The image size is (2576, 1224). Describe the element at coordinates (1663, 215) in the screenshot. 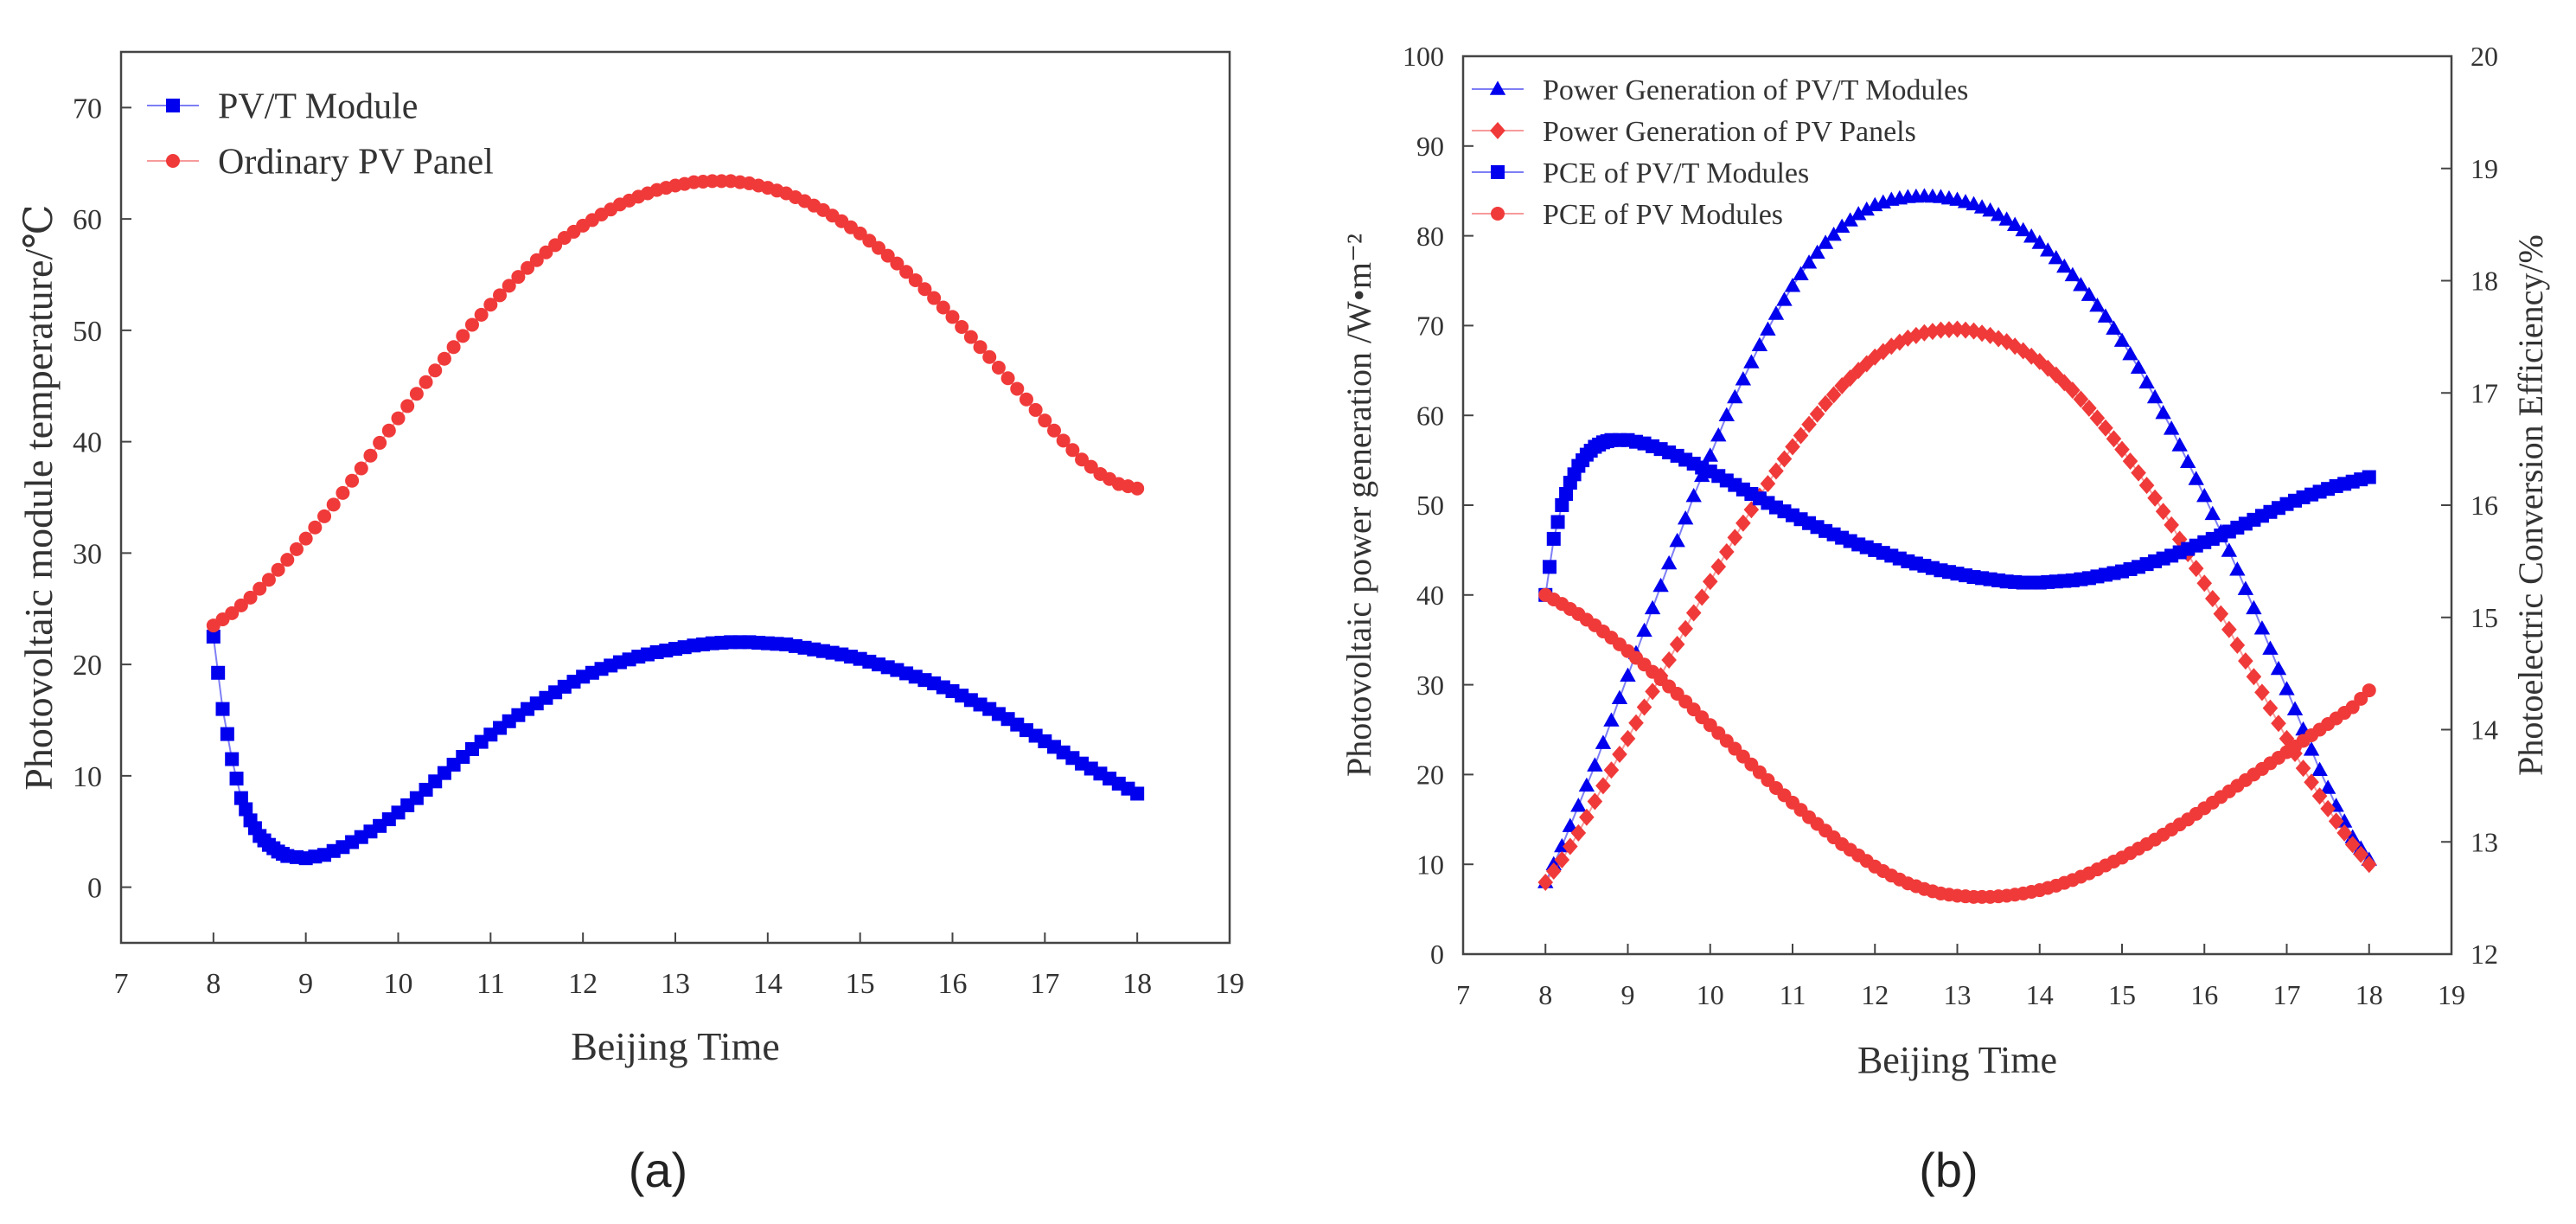

I see `legend-label: PCE of PV Modules` at that location.